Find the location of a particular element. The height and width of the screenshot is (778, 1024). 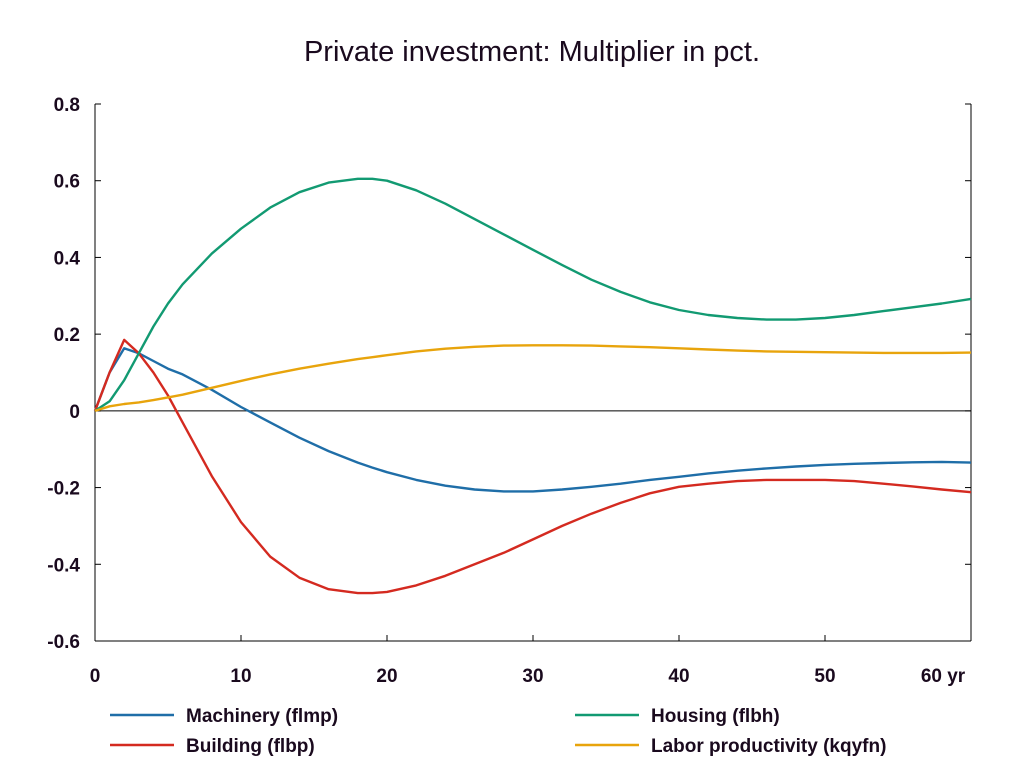

x-tick-label: 10 is located at coordinates (240, 676).